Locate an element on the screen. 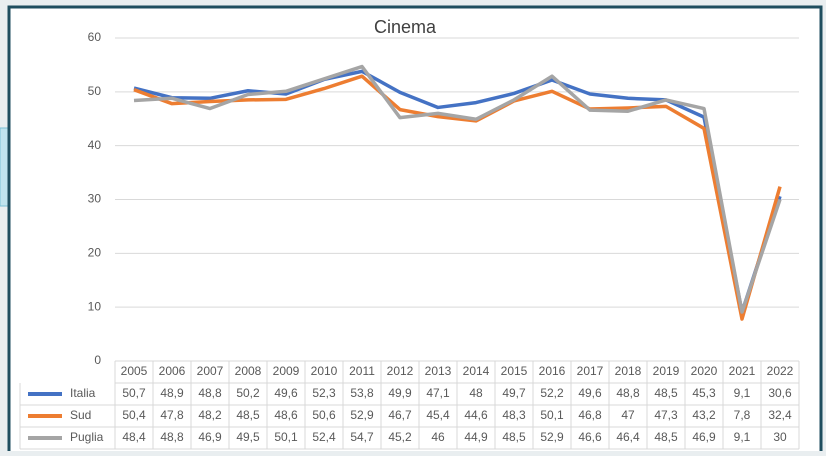 Image resolution: width=826 pixels, height=456 pixels. table-cell: 46,4 is located at coordinates (628, 437).